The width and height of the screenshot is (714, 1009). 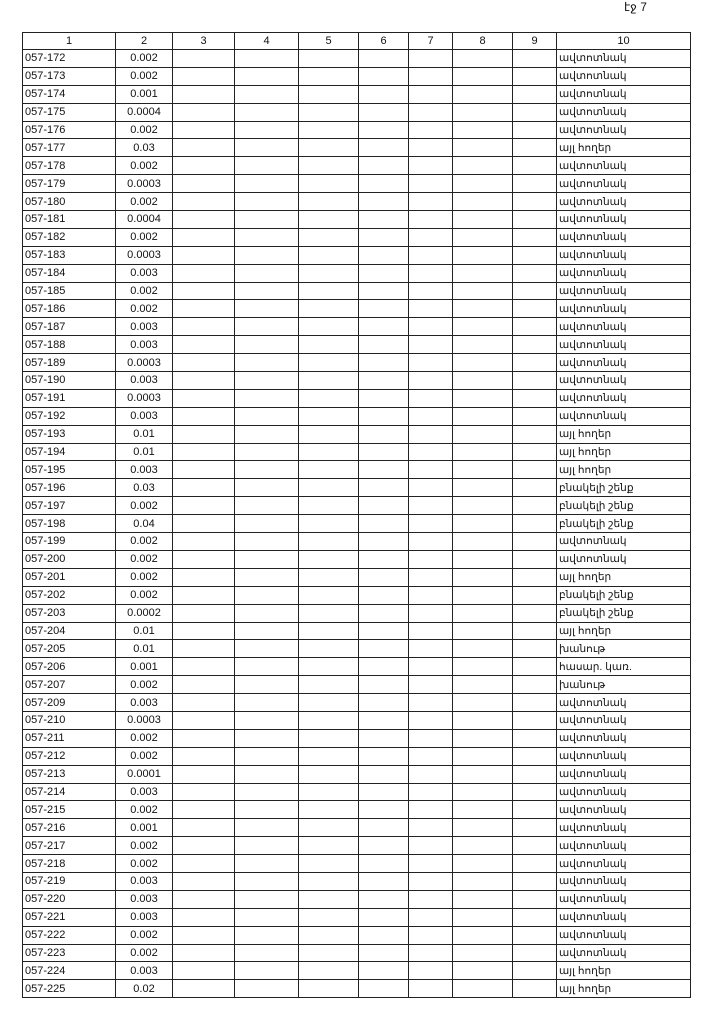 I want to click on table-row: 057-183 0.0003 ավտոտնակ, so click(x=356, y=255).